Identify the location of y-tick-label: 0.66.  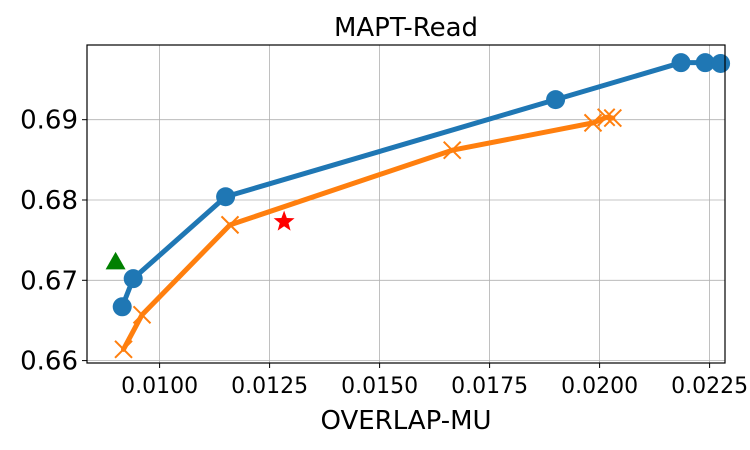
(49, 362).